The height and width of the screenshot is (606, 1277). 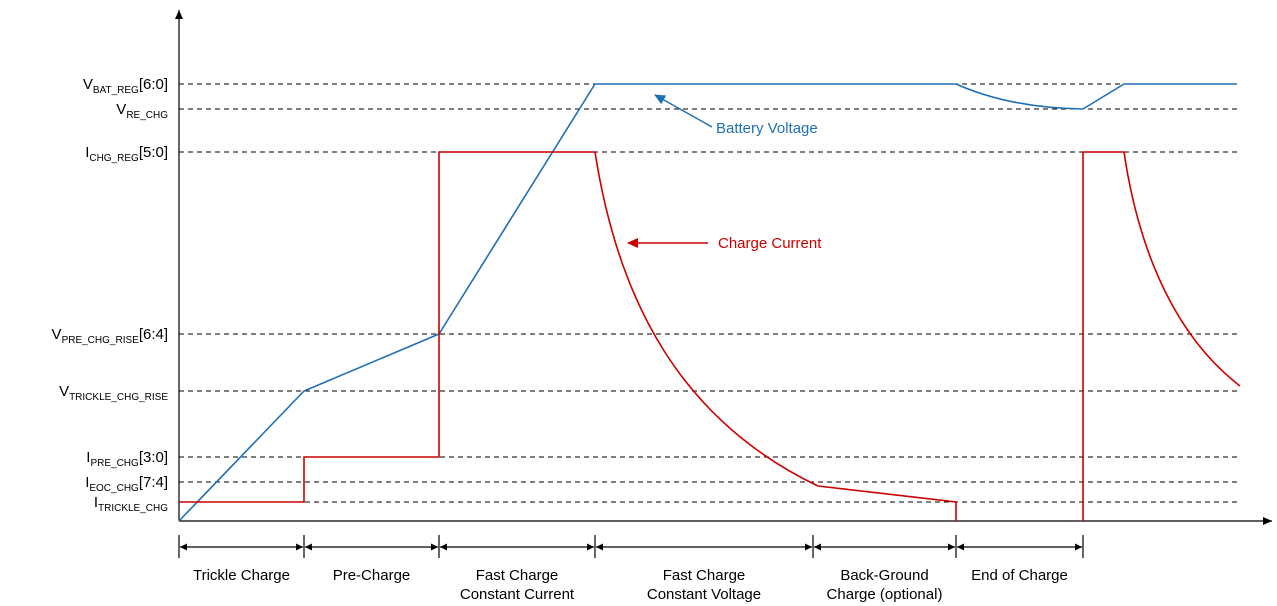 What do you see at coordinates (133, 508) in the screenshot?
I see `level-label-subscript: TRICKLE_CHG` at bounding box center [133, 508].